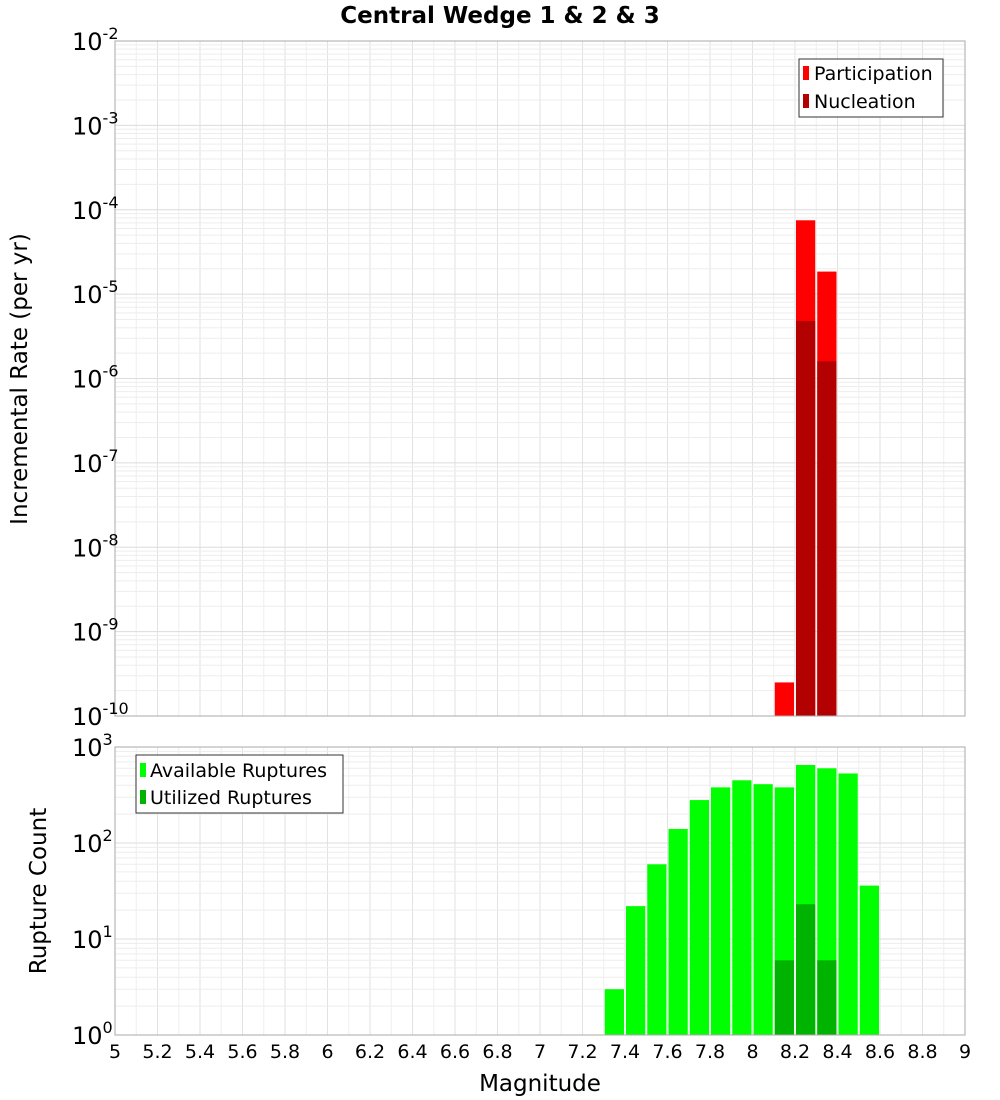  What do you see at coordinates (625, 1052) in the screenshot?
I see `x-tick-label: 7.4` at bounding box center [625, 1052].